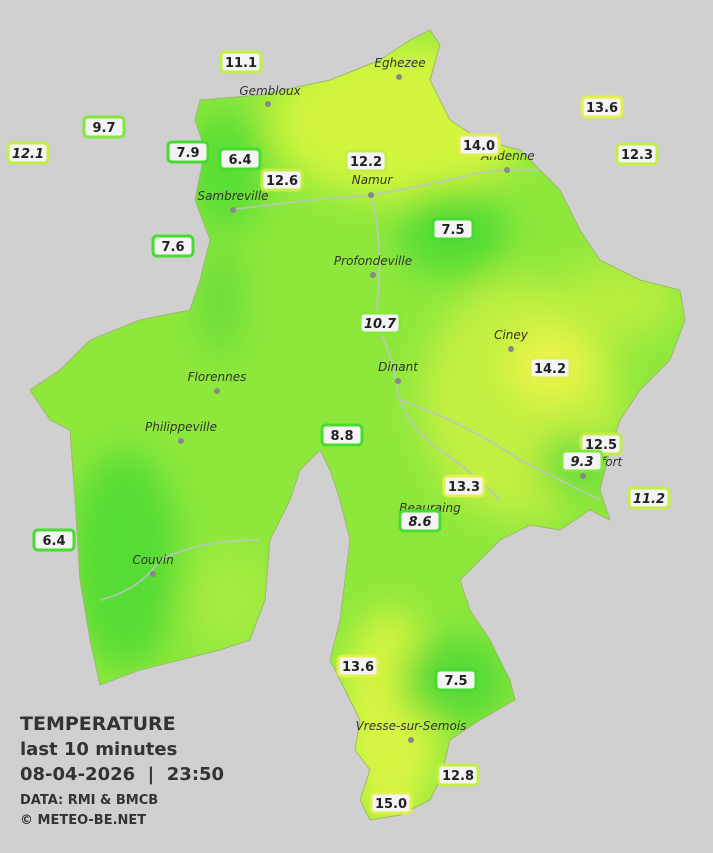 This screenshot has height=853, width=713. I want to click on station-value: 12.6, so click(282, 181).